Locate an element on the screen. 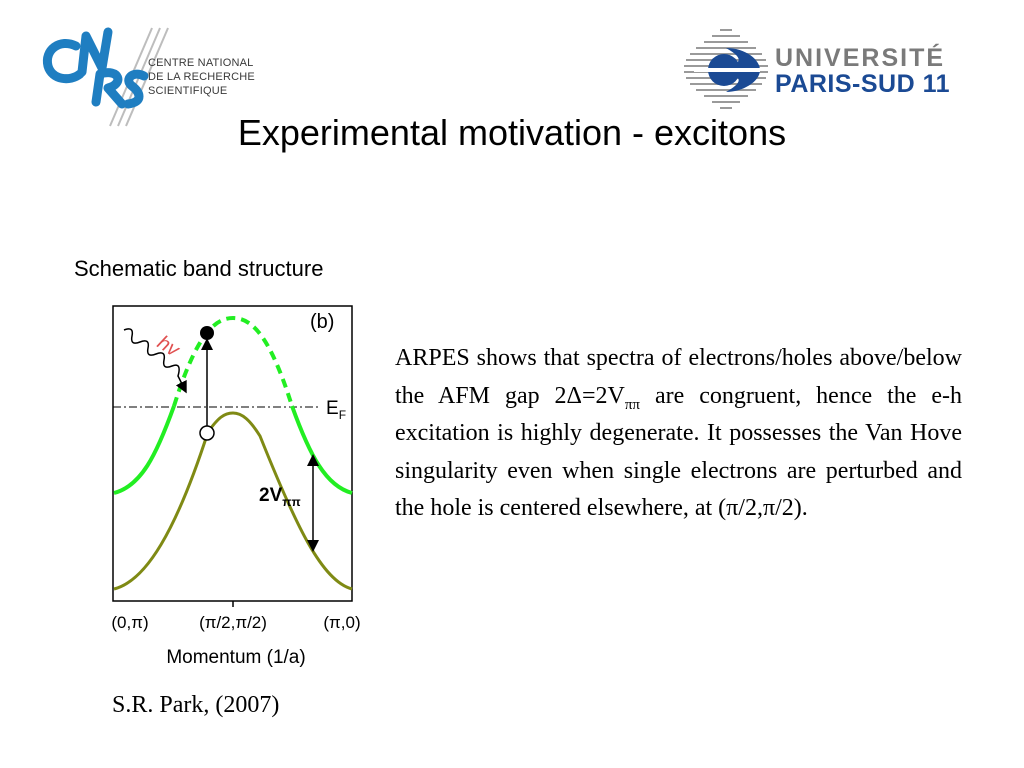 Image resolution: width=1024 pixels, height=768 pixels. cnrs-logo-icon is located at coordinates (105, 77).